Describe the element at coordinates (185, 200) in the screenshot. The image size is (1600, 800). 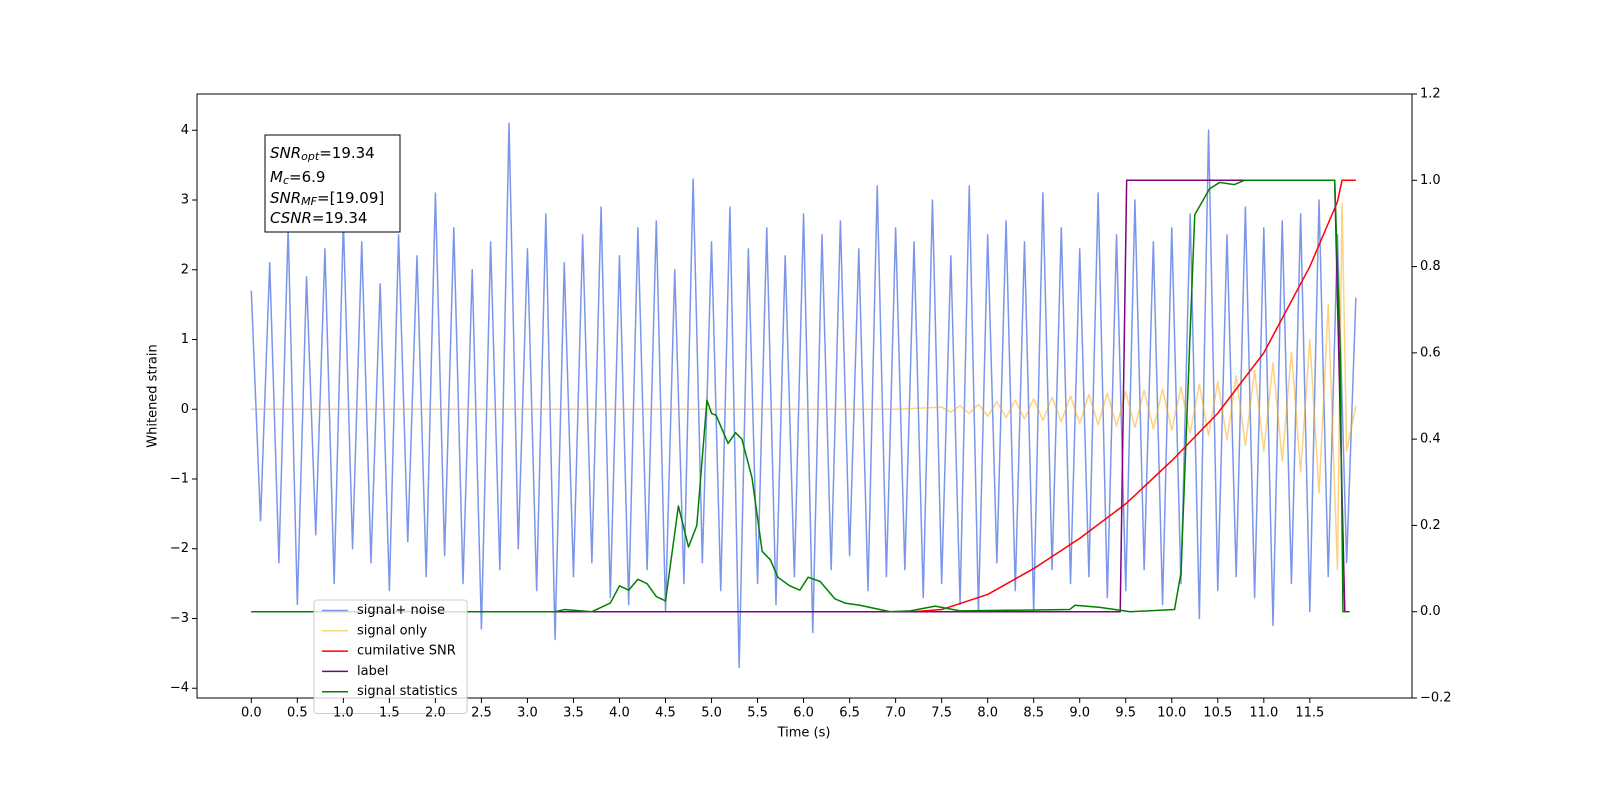
I see `y-tick-label: 3` at that location.